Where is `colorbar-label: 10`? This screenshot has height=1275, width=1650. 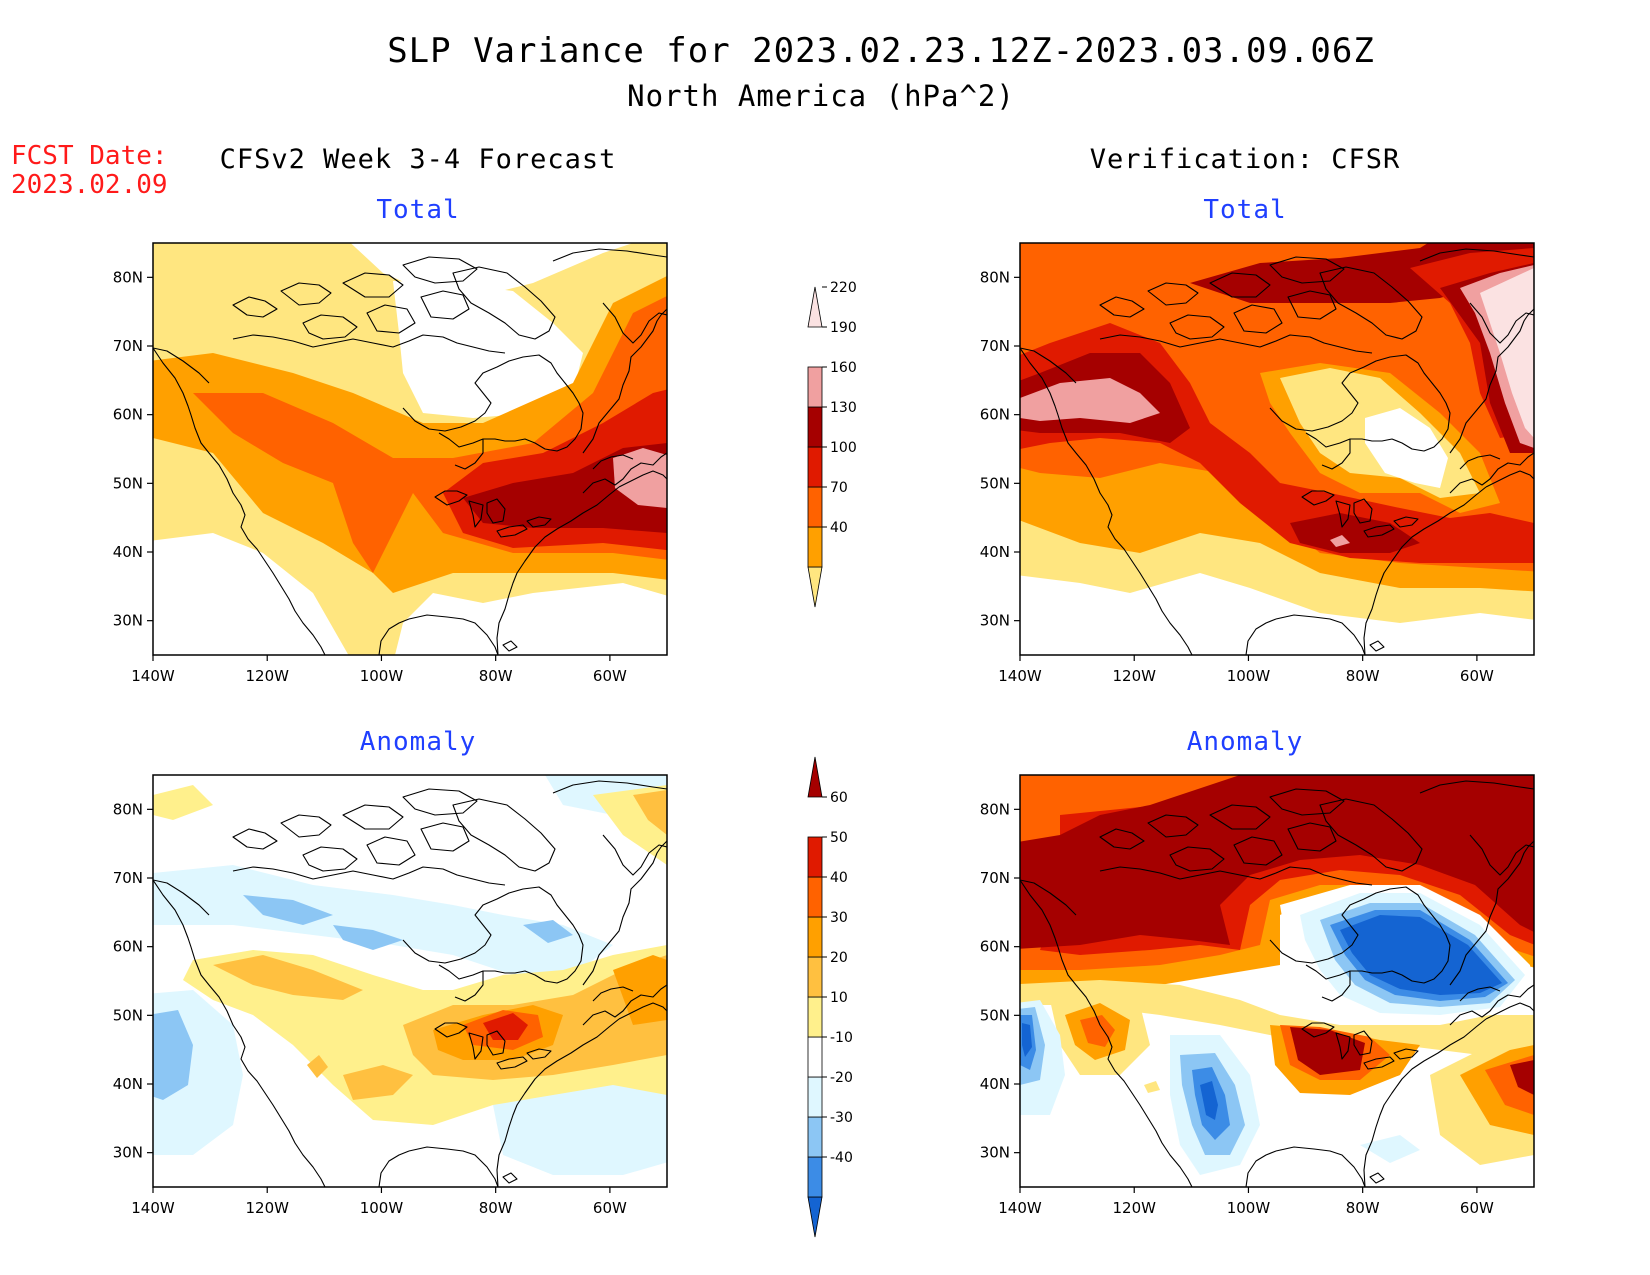 colorbar-label: 10 is located at coordinates (839, 998).